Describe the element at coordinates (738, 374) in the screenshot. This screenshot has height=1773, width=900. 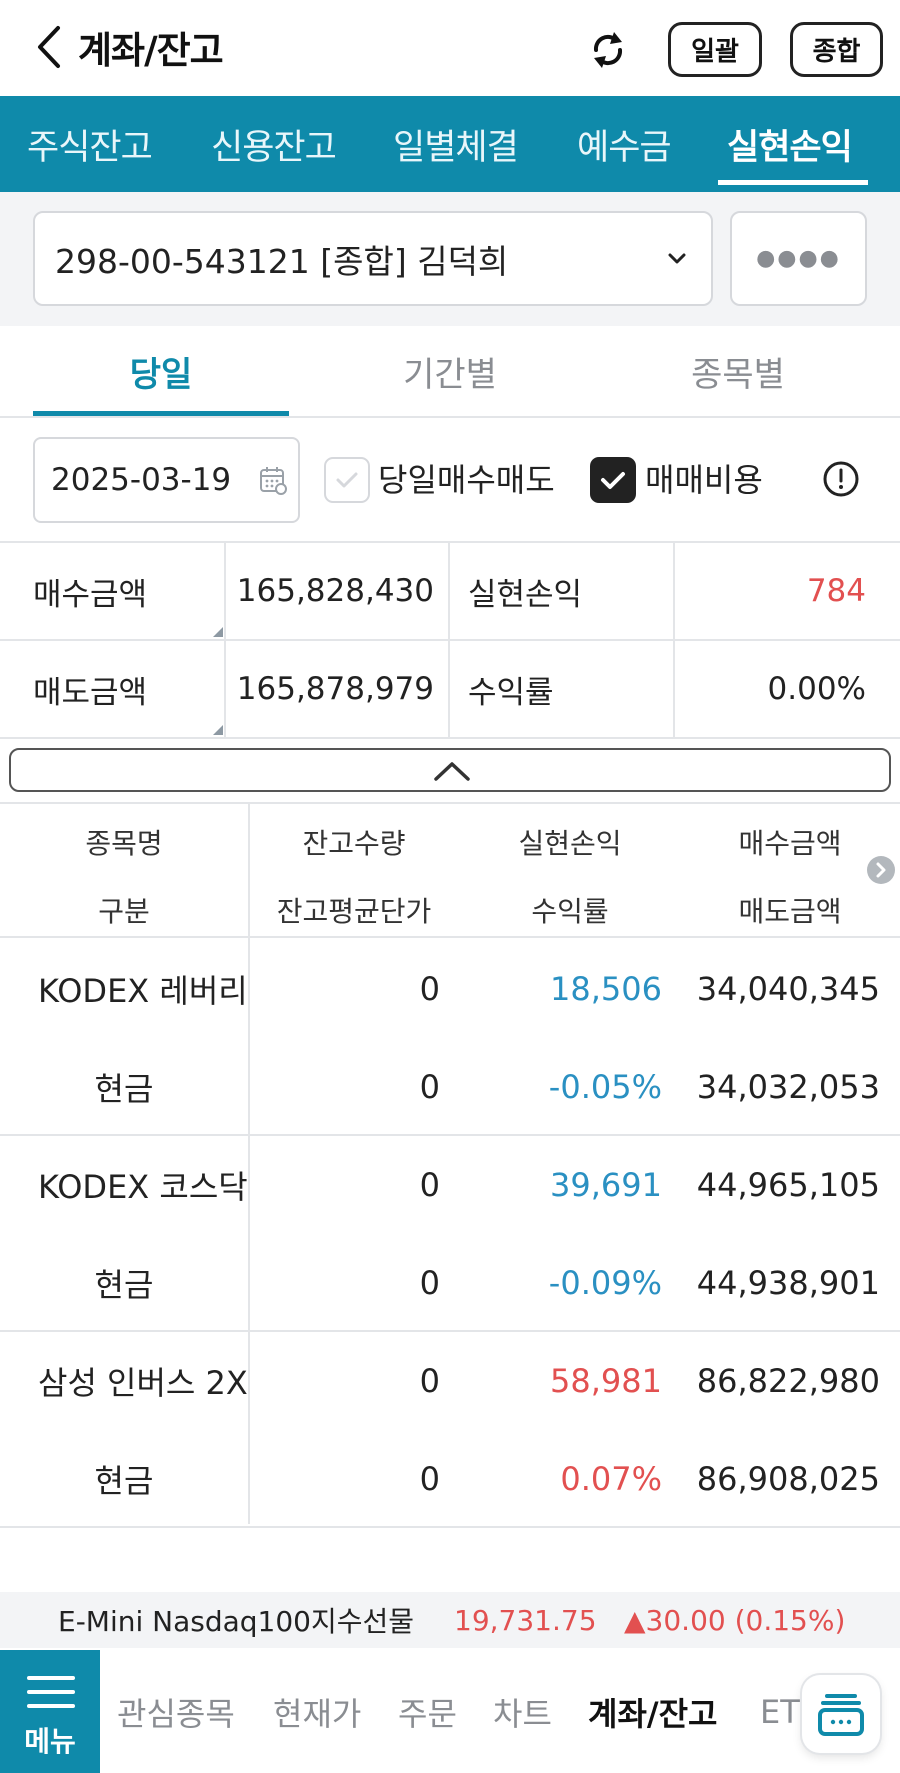
I see `subtab-by-stock: 종목별` at that location.